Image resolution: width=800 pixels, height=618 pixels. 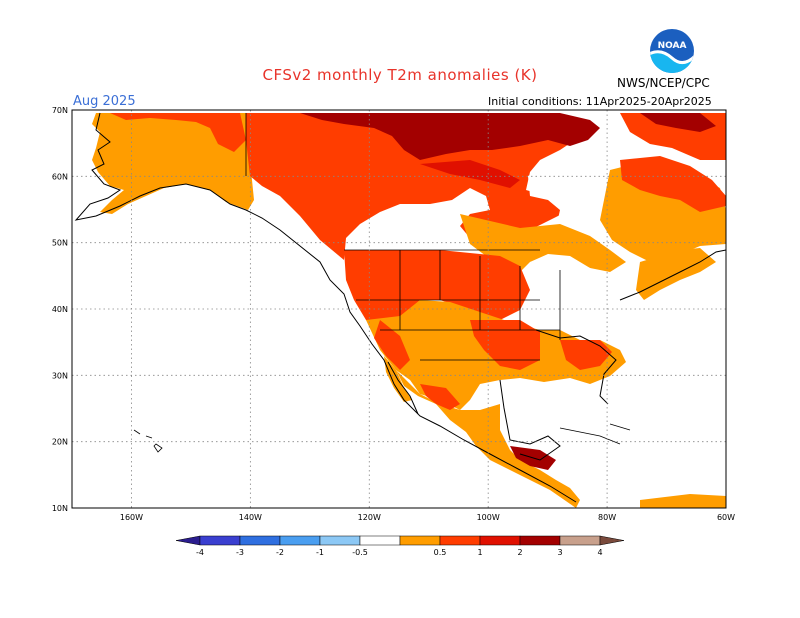 I want to click on anomaly-region-mexico-red, so click(x=440, y=397).